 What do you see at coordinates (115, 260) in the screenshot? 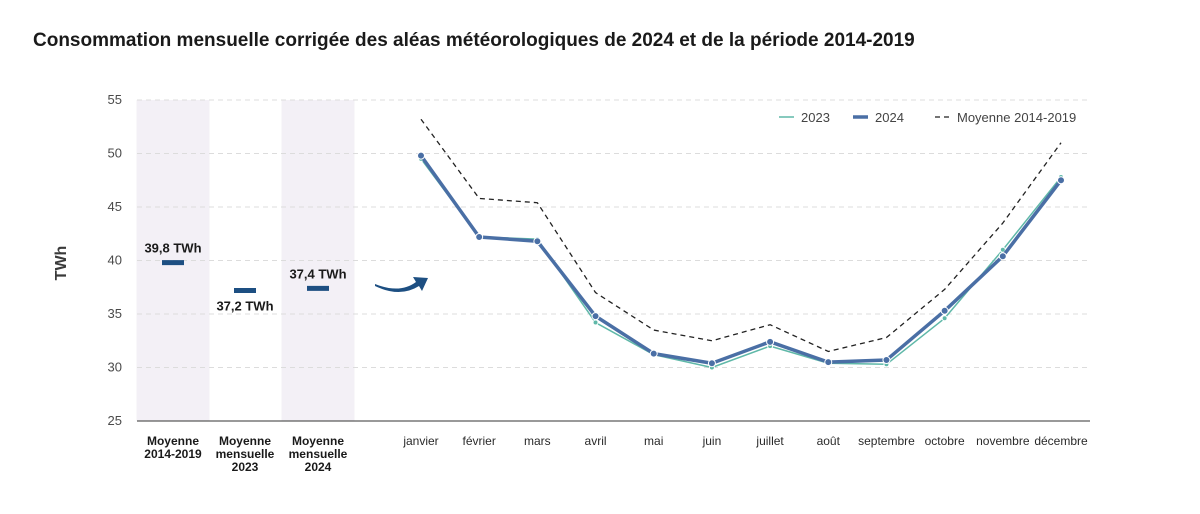
I see `y-tick-label: 40` at bounding box center [115, 260].